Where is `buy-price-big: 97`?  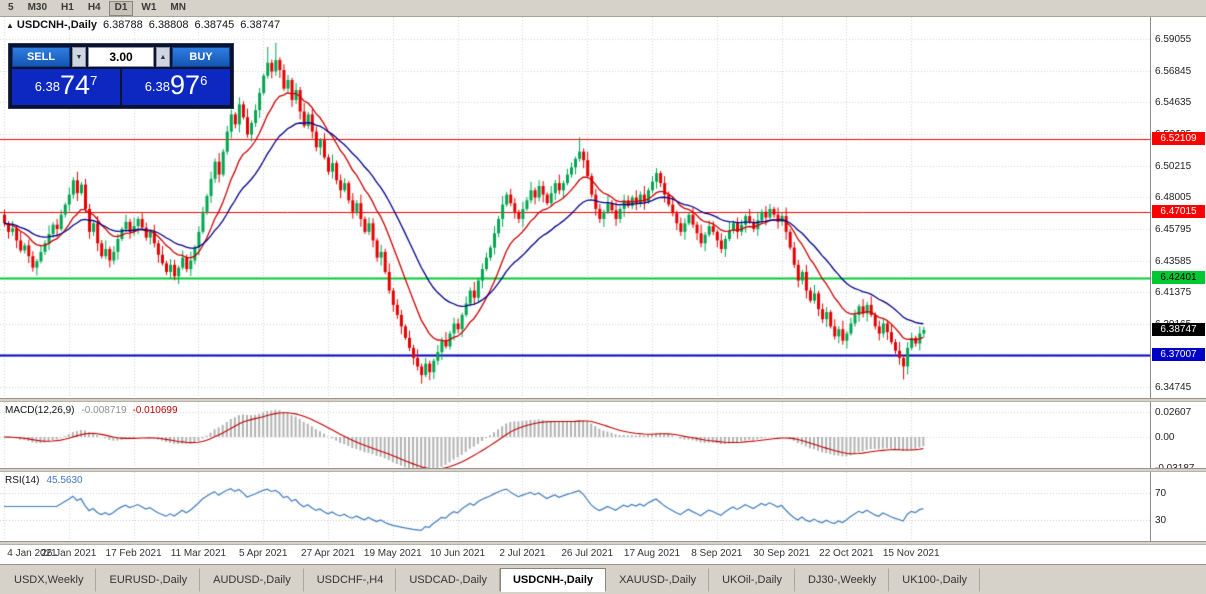
buy-price-big: 97 is located at coordinates (185, 85).